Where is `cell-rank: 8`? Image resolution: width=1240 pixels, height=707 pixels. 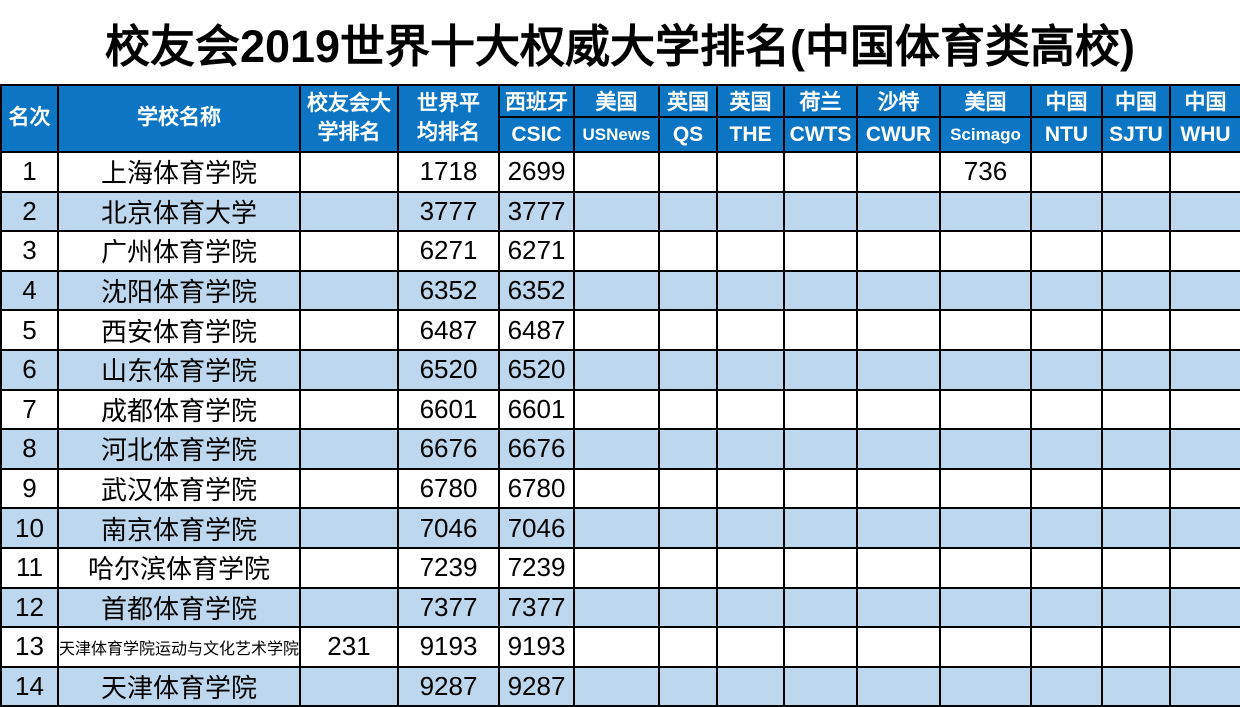 cell-rank: 8 is located at coordinates (29, 449).